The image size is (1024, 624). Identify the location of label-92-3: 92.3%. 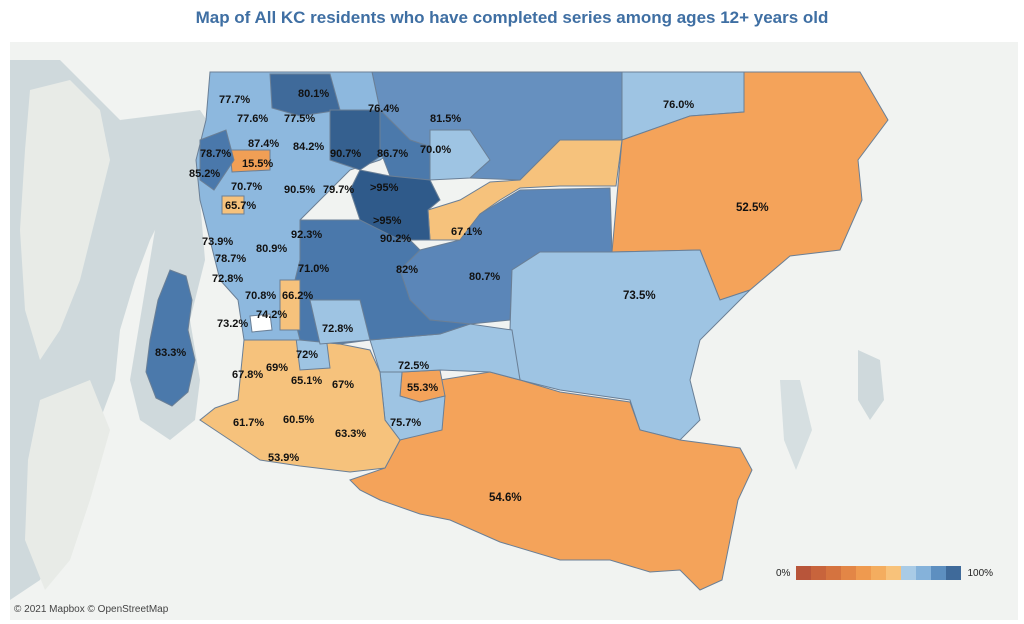
(306, 235).